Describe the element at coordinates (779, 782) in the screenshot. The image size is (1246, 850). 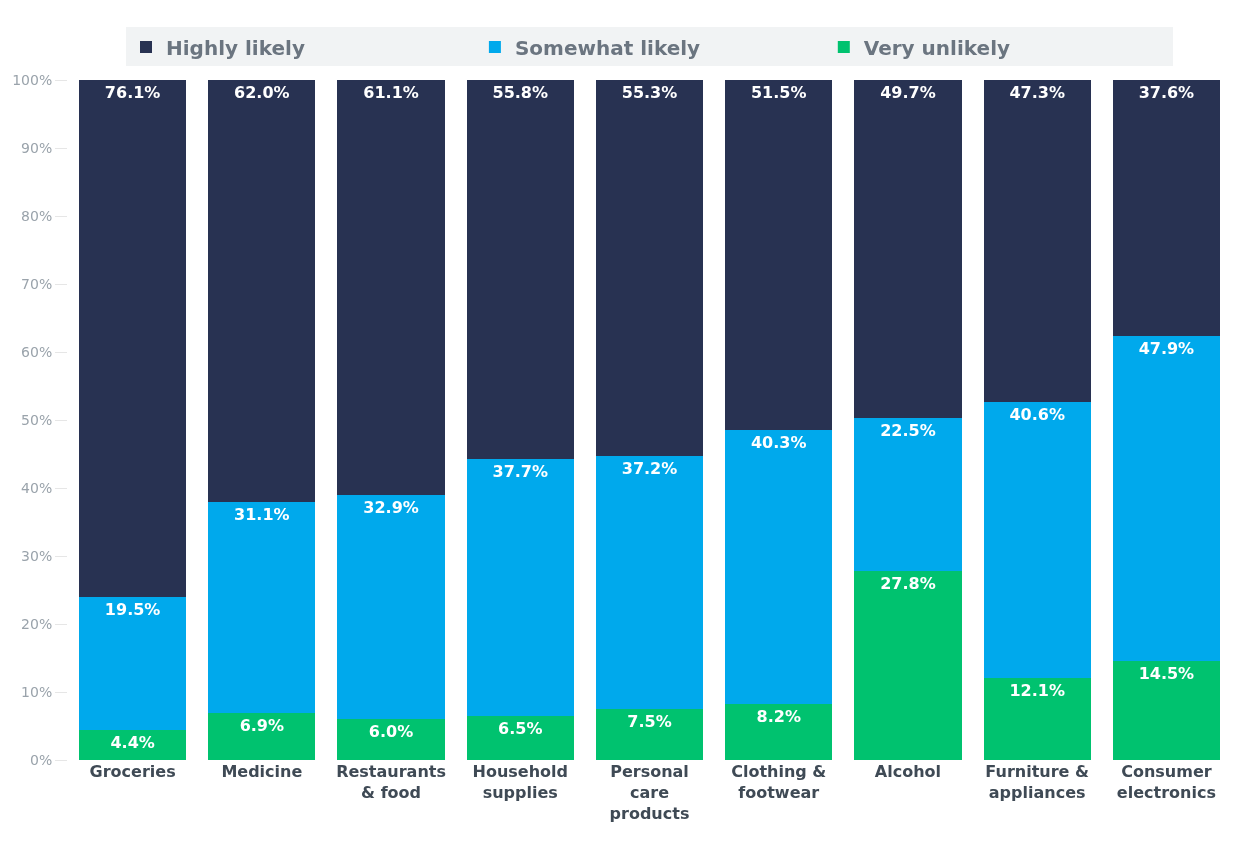
I see `x-tick-label: Clothing & footwear` at that location.